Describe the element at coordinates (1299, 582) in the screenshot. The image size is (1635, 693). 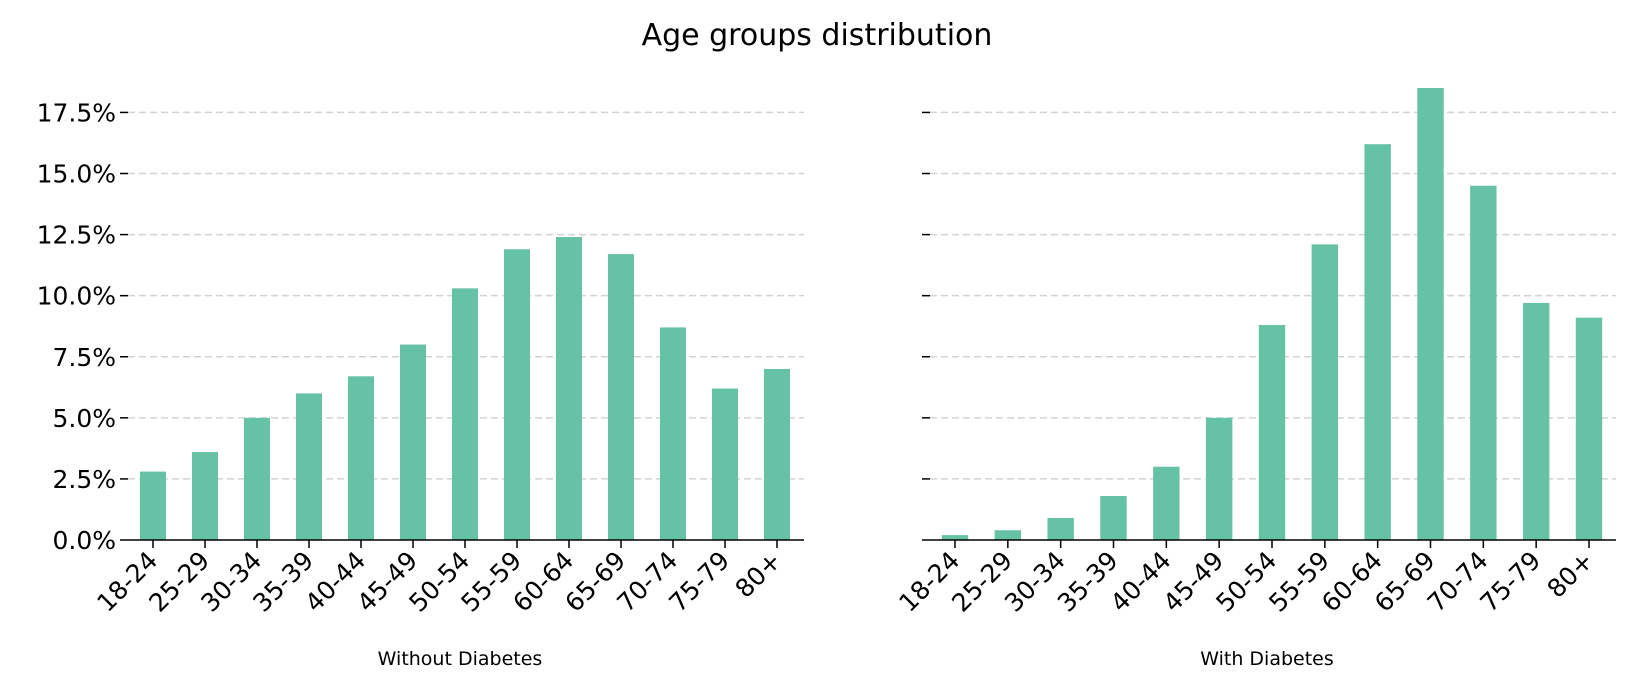
I see `x-tick-label: 55-59` at that location.